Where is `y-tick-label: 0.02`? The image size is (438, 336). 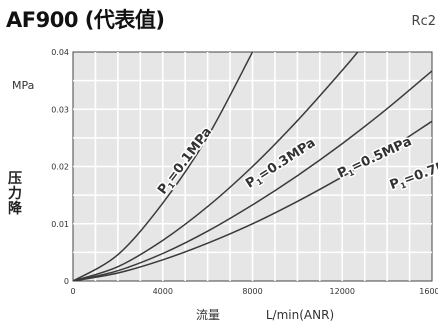
y-tick-label: 0.02 is located at coordinates (60, 167).